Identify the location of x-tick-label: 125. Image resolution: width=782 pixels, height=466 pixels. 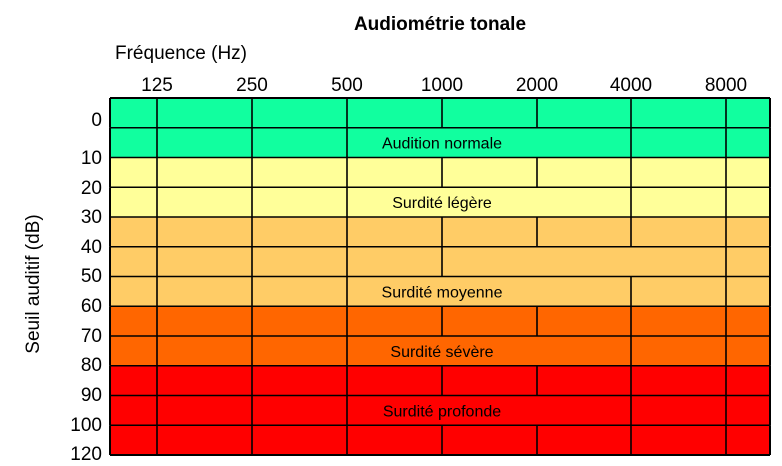
(157, 85).